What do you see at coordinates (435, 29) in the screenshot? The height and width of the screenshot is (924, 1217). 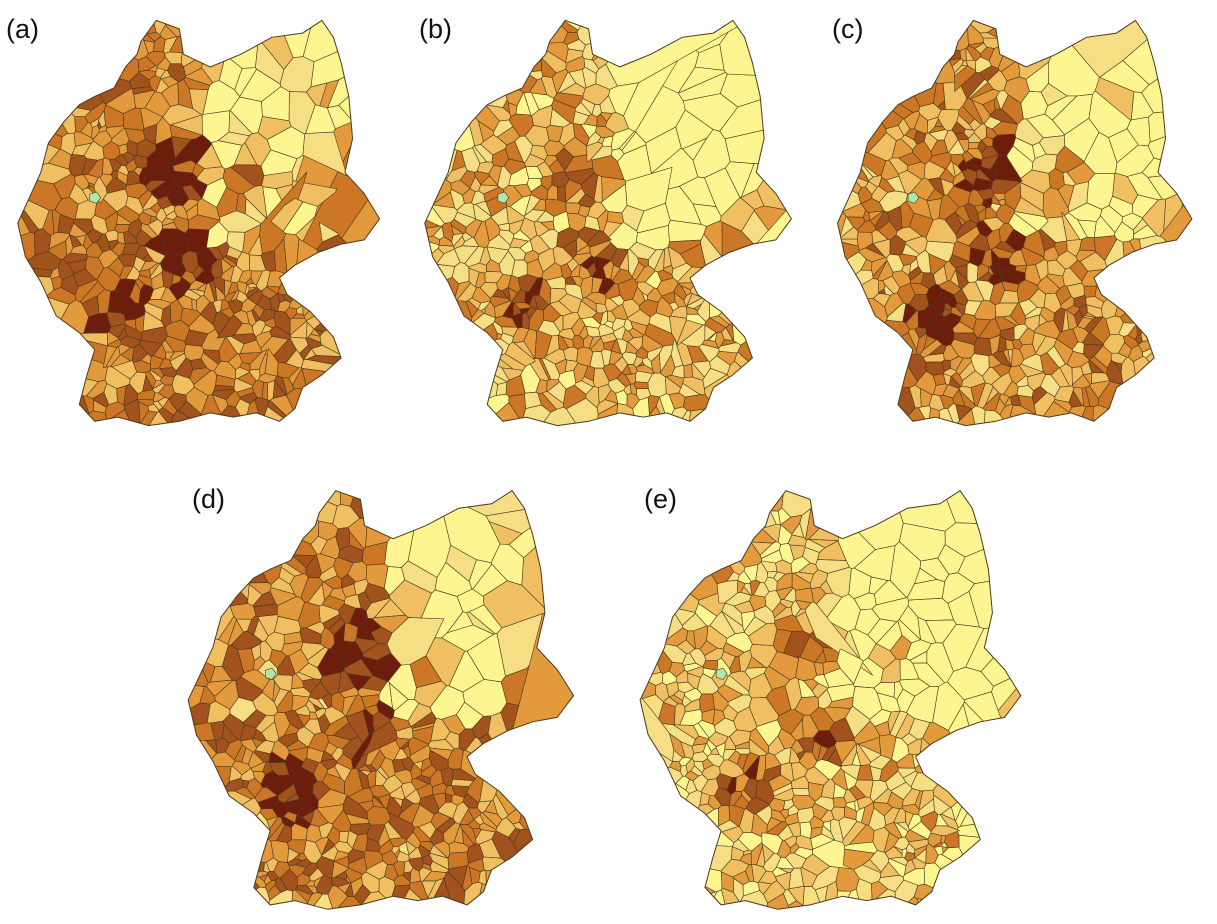 I see `panel-label-b: (b)` at bounding box center [435, 29].